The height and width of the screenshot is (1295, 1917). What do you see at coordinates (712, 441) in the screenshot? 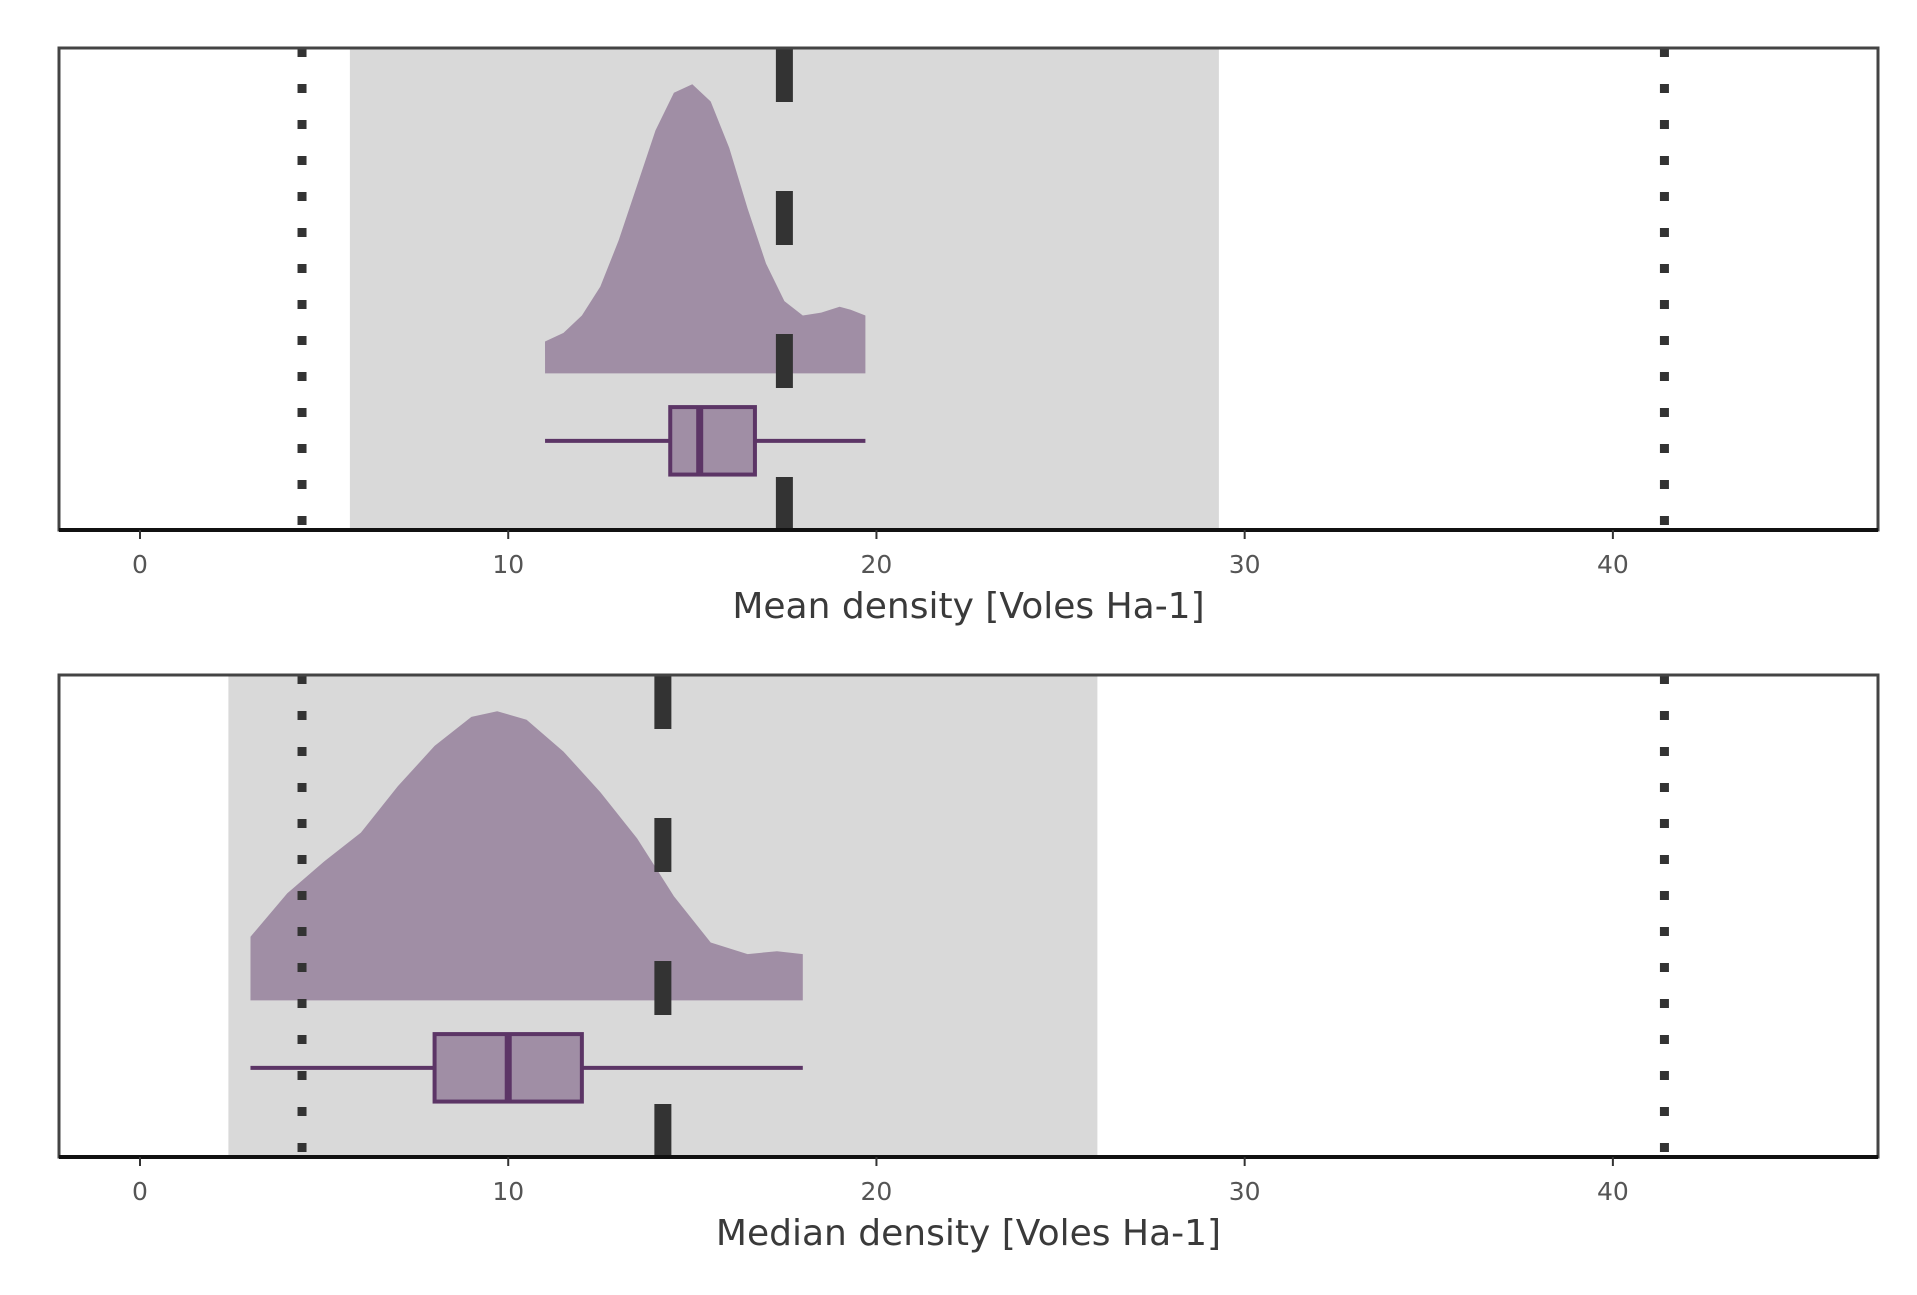
I see `box-iqr` at bounding box center [712, 441].